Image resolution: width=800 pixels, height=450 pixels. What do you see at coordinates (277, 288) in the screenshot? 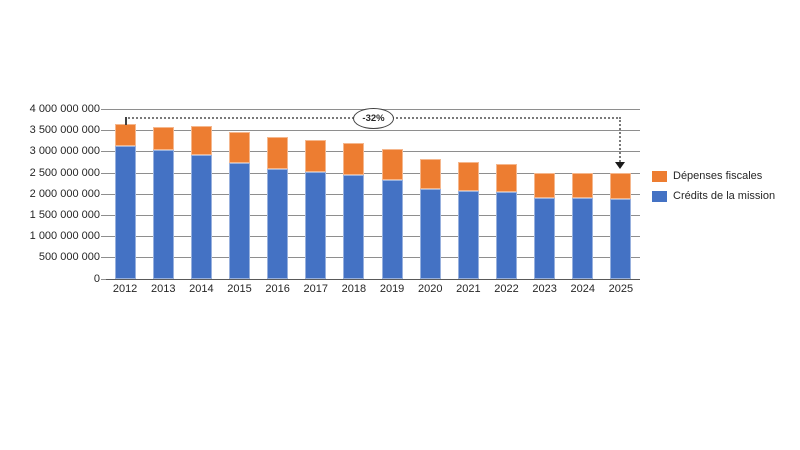
I see `x-axis-label-2016: 2016` at bounding box center [277, 288].